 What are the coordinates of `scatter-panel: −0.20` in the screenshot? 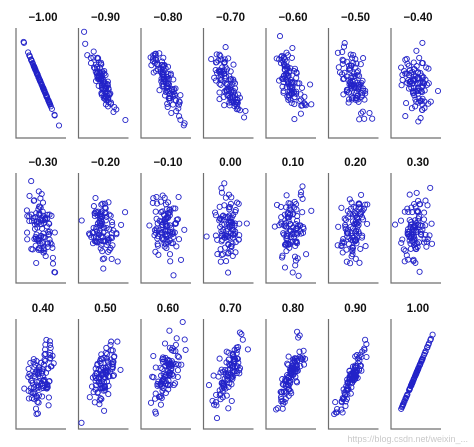 It's located at (103, 220).